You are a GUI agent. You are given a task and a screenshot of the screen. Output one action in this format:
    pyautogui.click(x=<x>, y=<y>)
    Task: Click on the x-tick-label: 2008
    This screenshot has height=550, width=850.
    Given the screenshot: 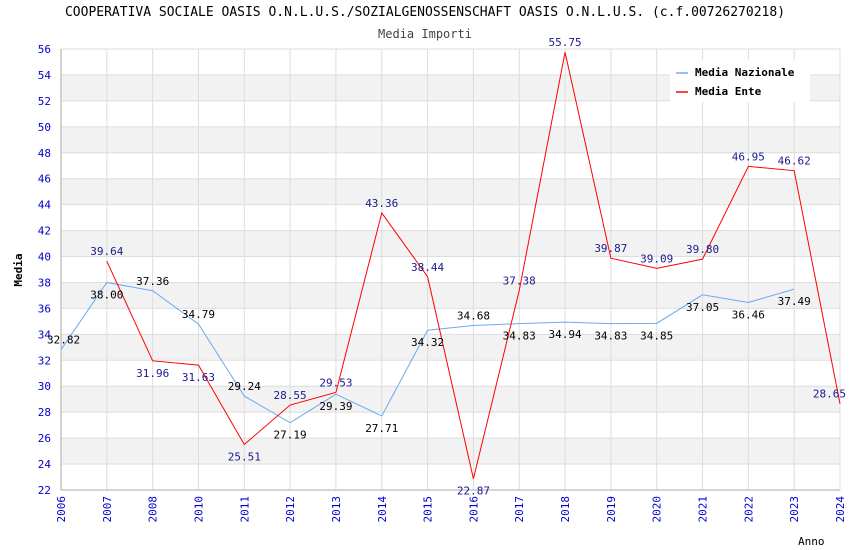 What is the action you would take?
    pyautogui.click(x=153, y=509)
    